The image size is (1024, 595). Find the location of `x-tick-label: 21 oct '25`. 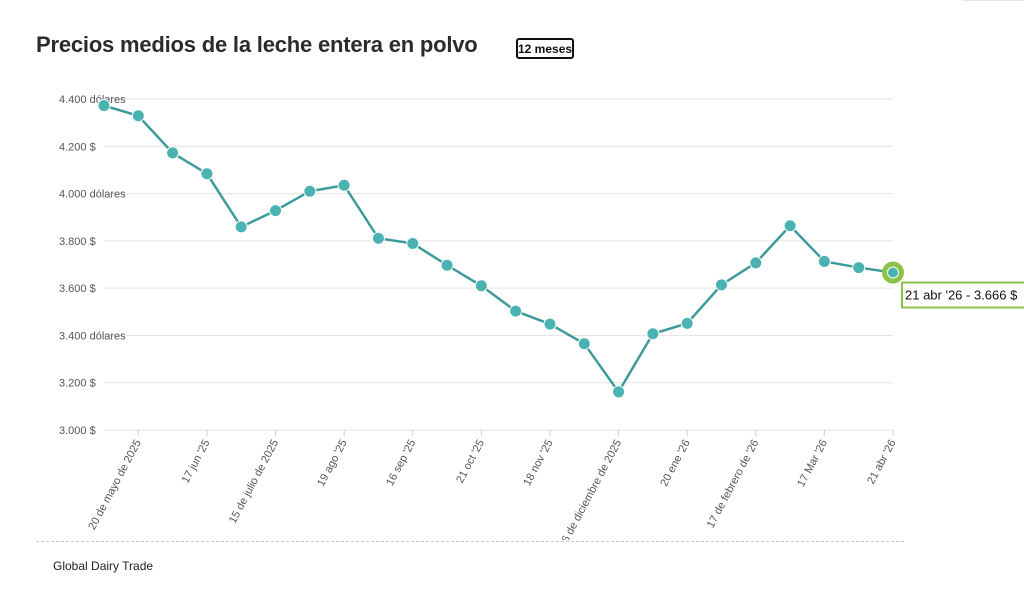

x-tick-label: 21 oct '25 is located at coordinates (470, 461).